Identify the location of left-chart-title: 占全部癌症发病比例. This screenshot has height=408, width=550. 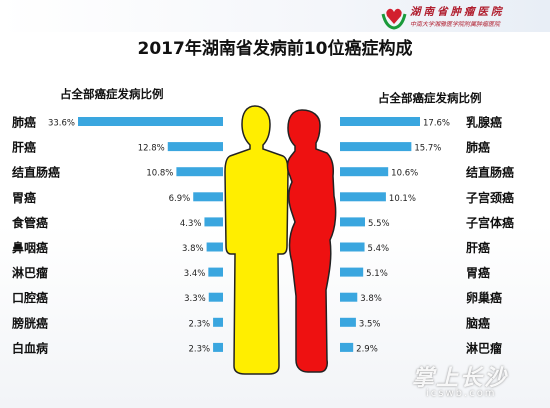
(112, 94).